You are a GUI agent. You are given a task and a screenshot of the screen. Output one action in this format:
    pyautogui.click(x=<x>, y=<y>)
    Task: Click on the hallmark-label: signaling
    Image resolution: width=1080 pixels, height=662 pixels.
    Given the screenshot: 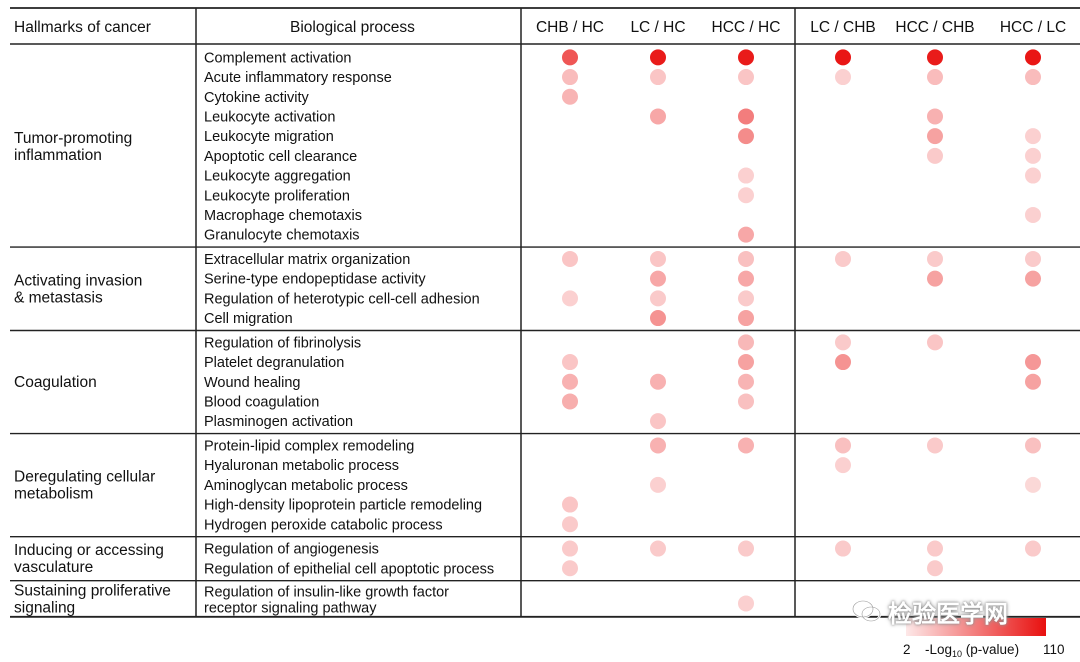 What is the action you would take?
    pyautogui.click(x=44, y=607)
    